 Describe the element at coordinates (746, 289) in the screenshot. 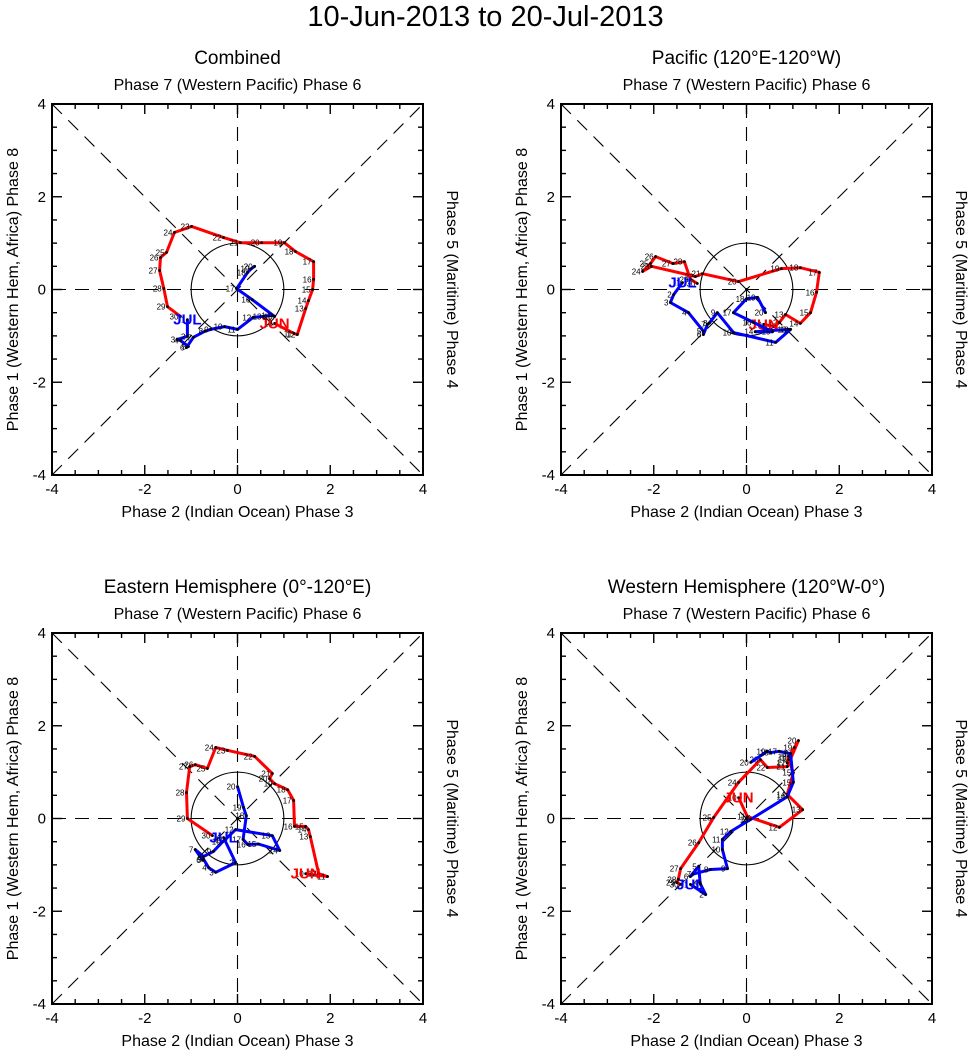

I see `ref-line-antidiagonal` at that location.